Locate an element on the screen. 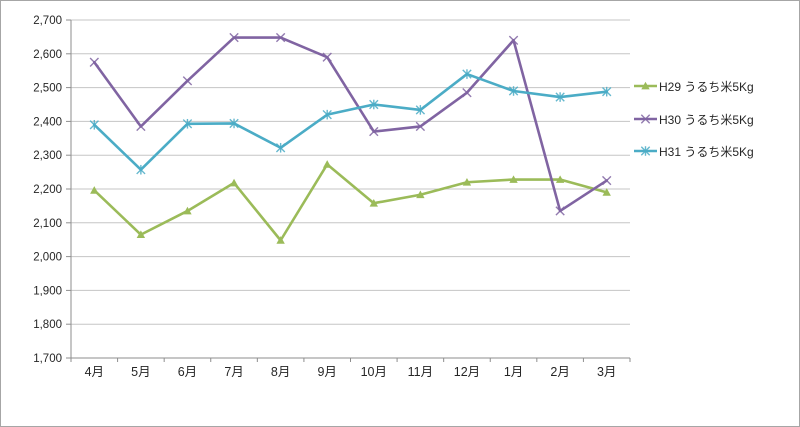  x-axis-label: 8月 is located at coordinates (280, 372).